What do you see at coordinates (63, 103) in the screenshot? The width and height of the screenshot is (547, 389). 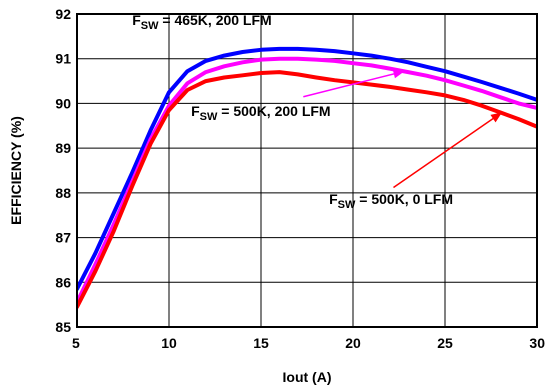 I see `y-tick-label: 90` at bounding box center [63, 103].